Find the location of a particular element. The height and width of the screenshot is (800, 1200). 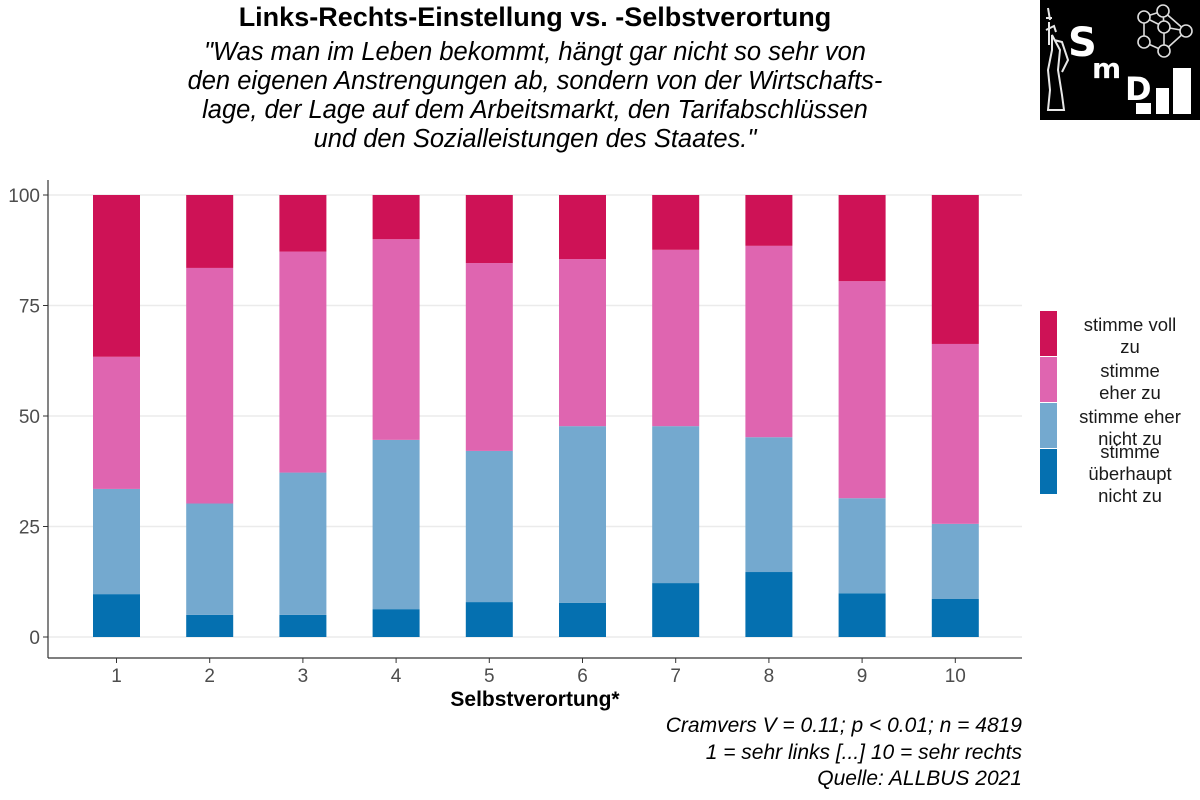

x-tick-label: 5 is located at coordinates (489, 676).